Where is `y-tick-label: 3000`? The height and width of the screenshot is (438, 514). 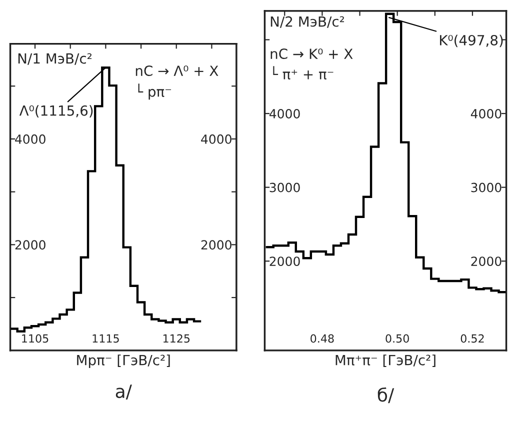
y-tick-label: 3000 is located at coordinates (285, 187).